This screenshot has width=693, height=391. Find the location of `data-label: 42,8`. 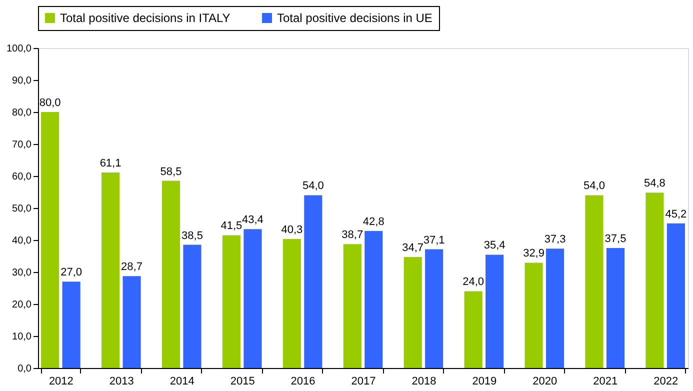

data-label: 42,8 is located at coordinates (373, 222).